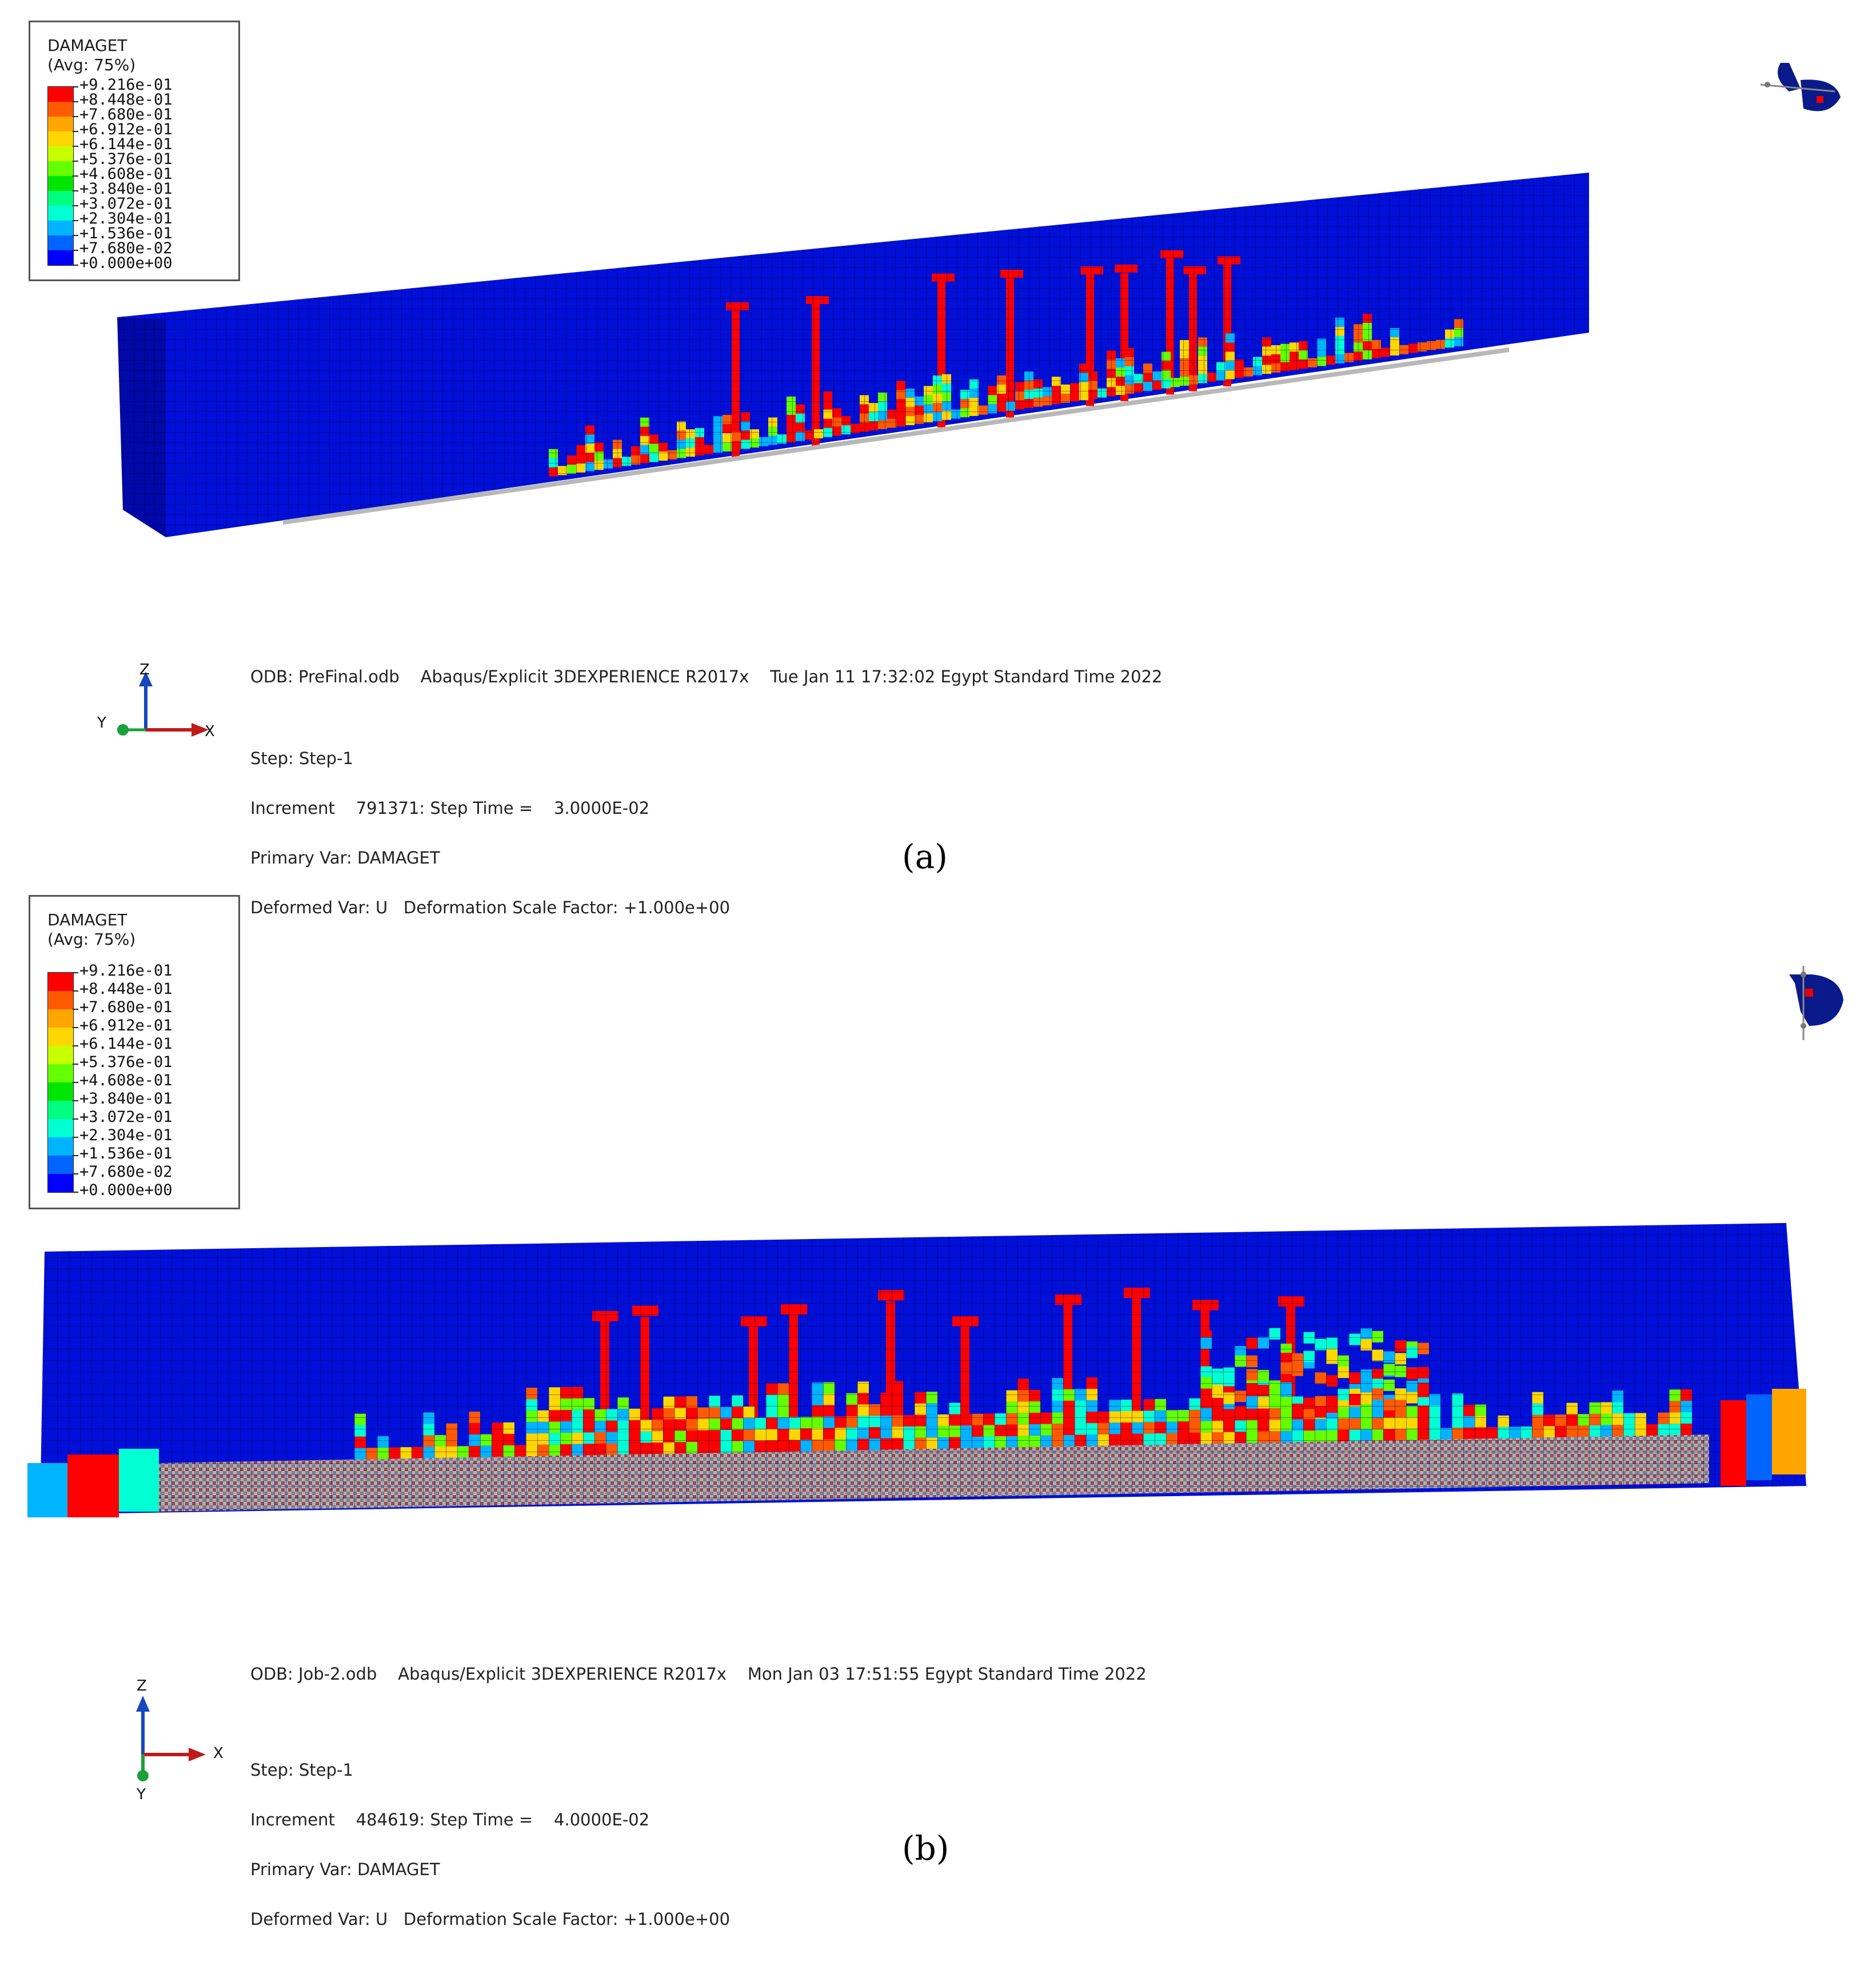  I want to click on caption-a: (a), so click(925, 856).